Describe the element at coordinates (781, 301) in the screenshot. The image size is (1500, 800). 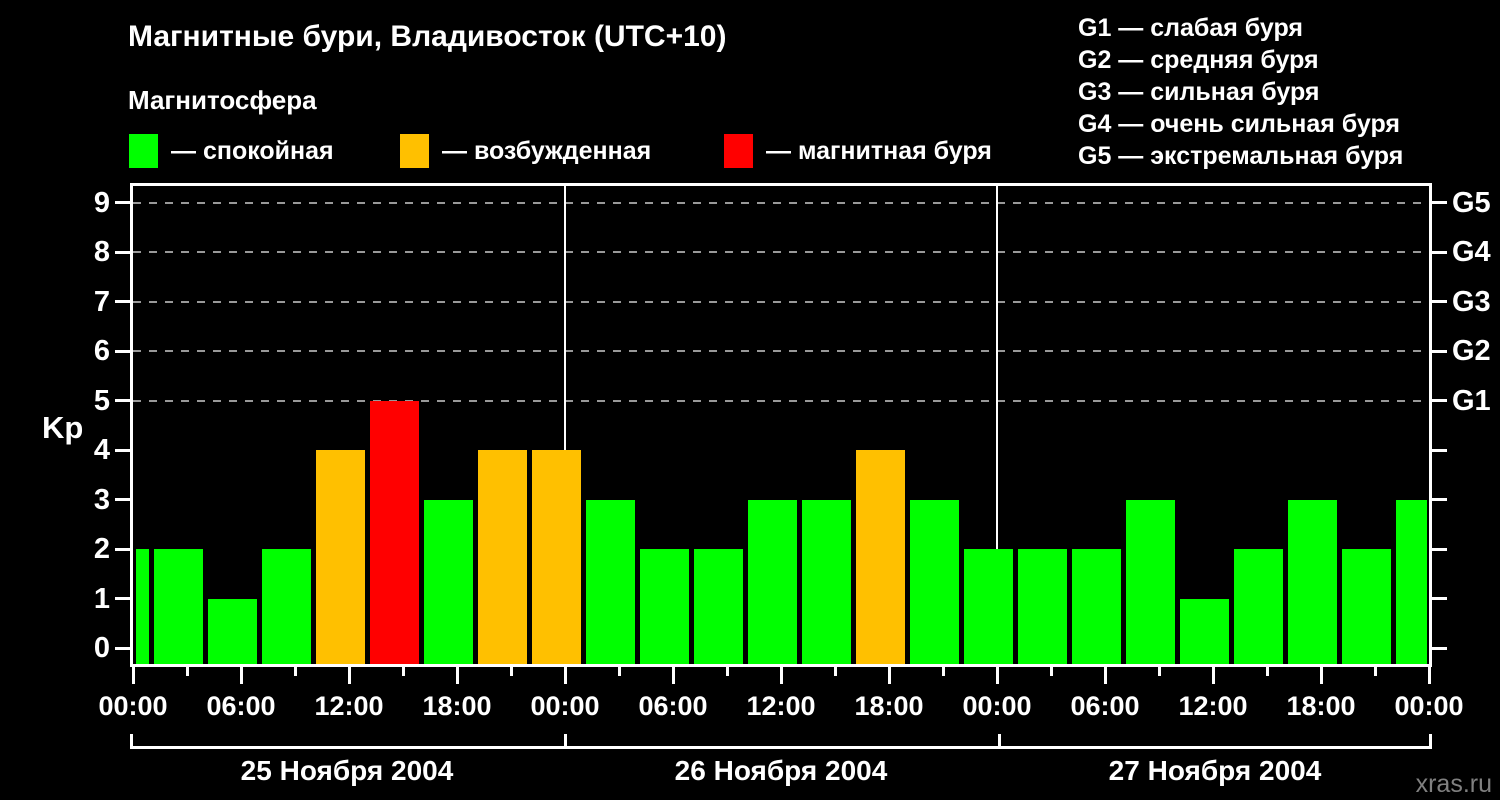
I see `gridline-kp7` at that location.